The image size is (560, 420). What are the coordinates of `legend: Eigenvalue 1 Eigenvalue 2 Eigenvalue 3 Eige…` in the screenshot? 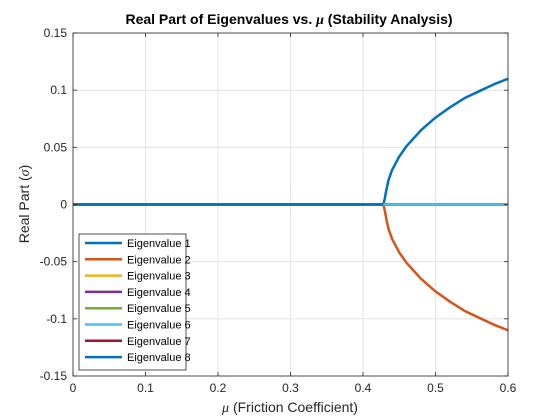 It's located at (134, 302).